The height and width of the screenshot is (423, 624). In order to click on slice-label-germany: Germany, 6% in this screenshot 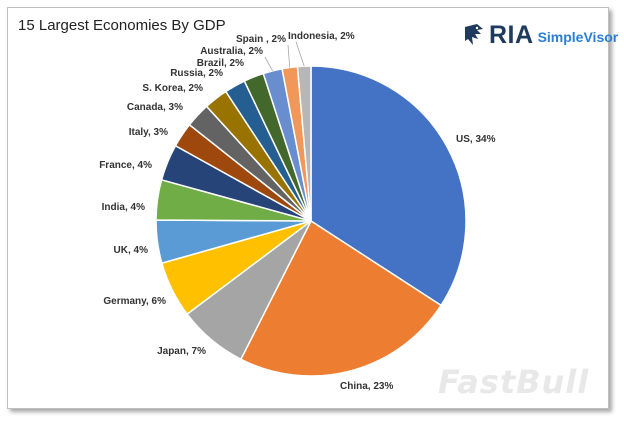, I will do `click(134, 301)`.